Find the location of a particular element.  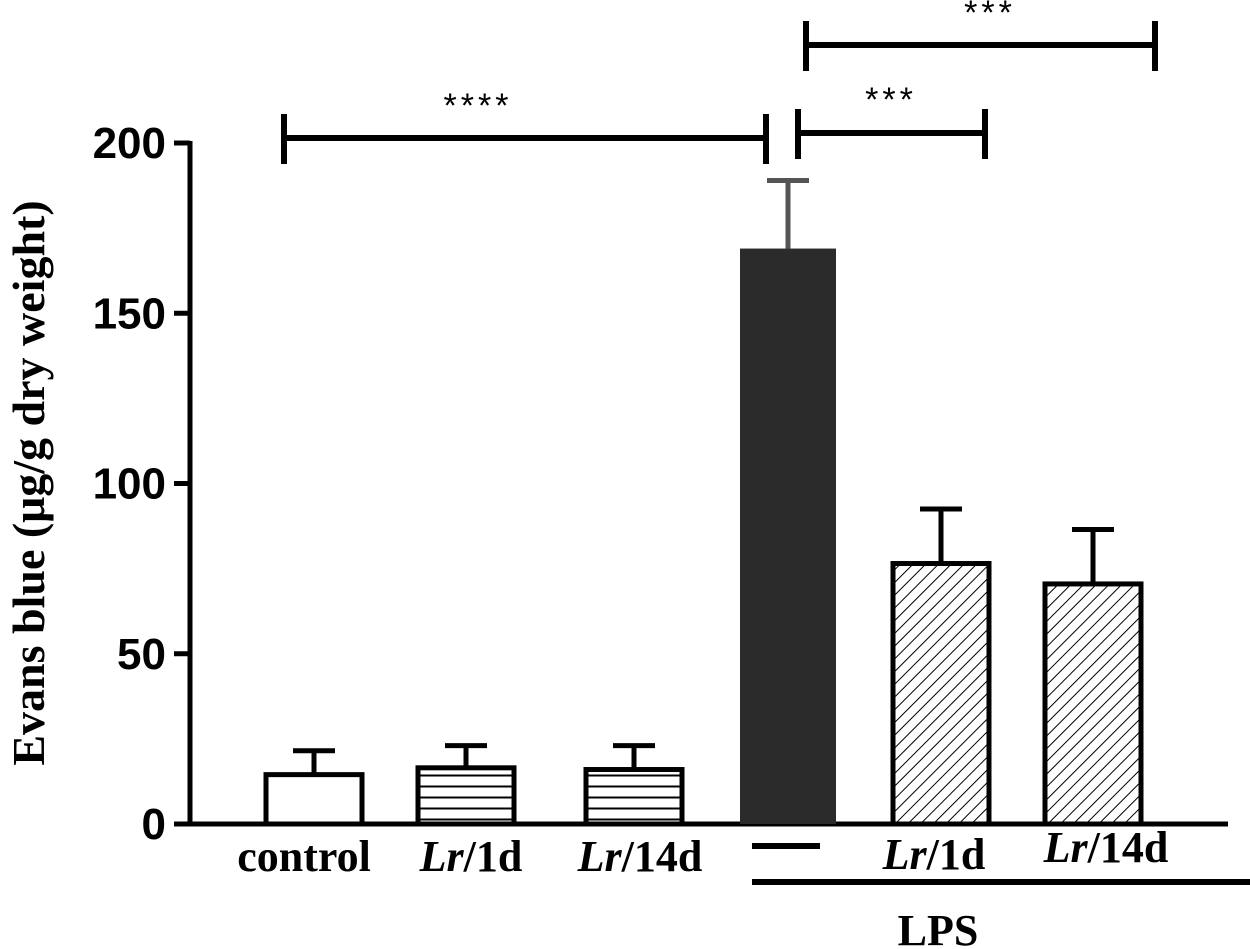

x-tick-label-rest-5: /14d is located at coordinates (1128, 847).